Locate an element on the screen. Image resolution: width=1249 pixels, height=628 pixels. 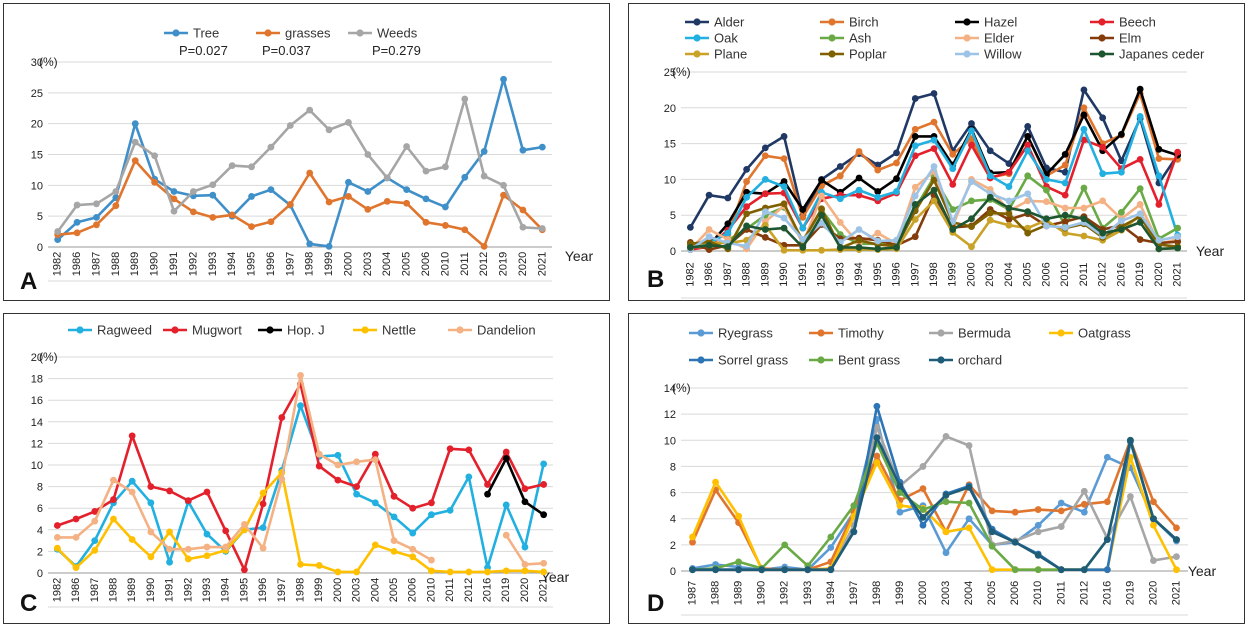
pb-series-hazel-point is located at coordinates (1140, 89).